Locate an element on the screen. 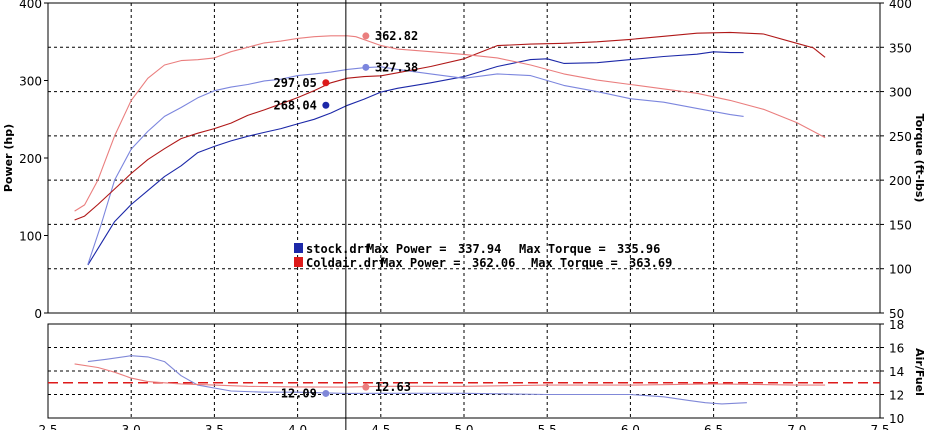 The width and height of the screenshot is (928, 430). x-tick-label: 7.0 is located at coordinates (796, 426).